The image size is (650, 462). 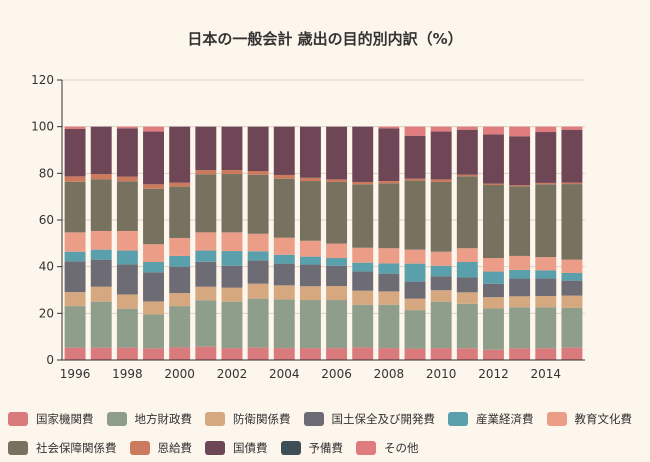 What do you see at coordinates (149, 419) in the screenshot?
I see `legend-item: 地方財政費` at bounding box center [149, 419].